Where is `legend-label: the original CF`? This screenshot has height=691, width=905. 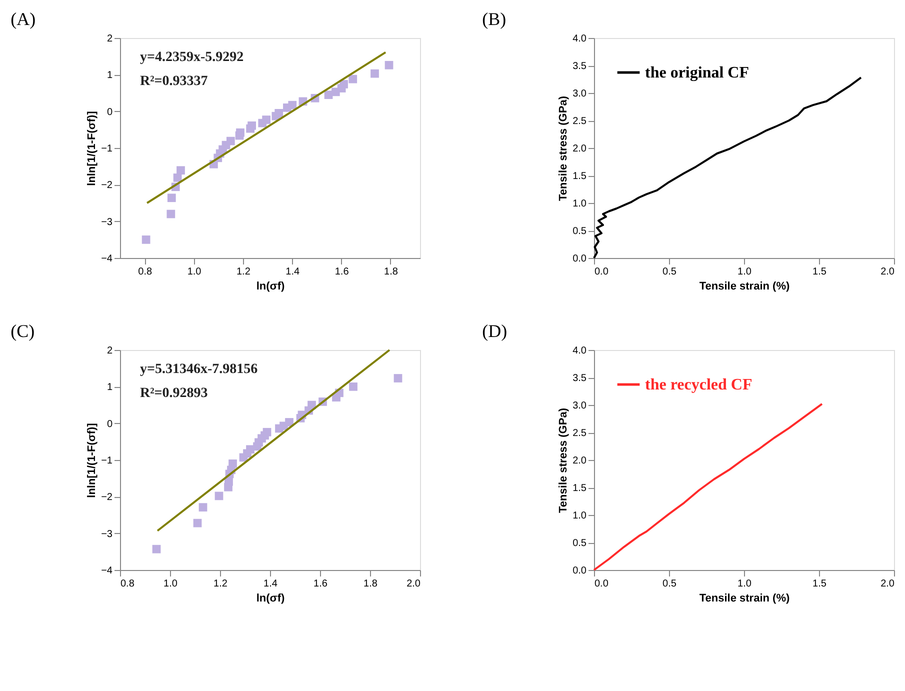 legend-label: the original CF is located at coordinates (697, 73).